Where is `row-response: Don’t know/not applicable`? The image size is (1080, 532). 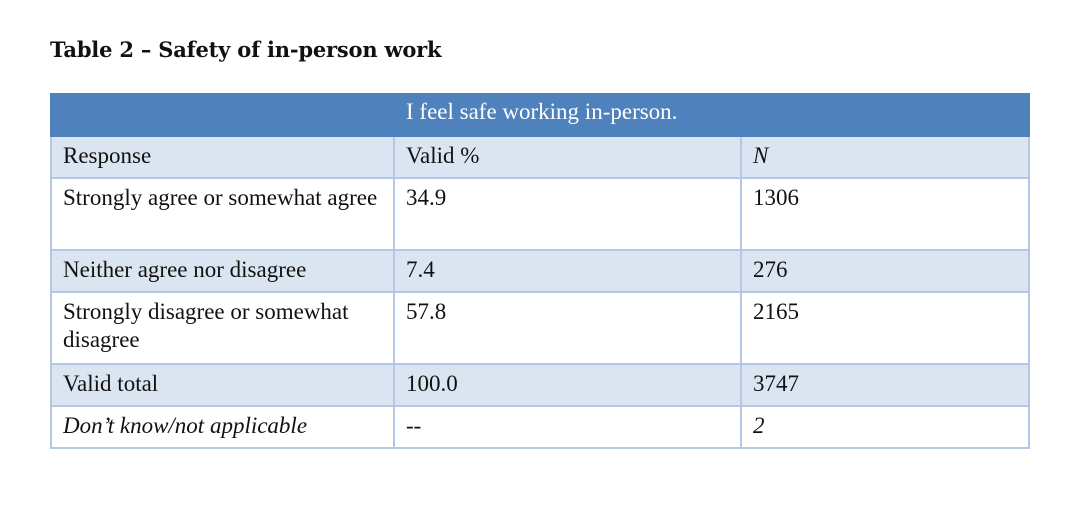
row-response: Don’t know/not applicable is located at coordinates (222, 427).